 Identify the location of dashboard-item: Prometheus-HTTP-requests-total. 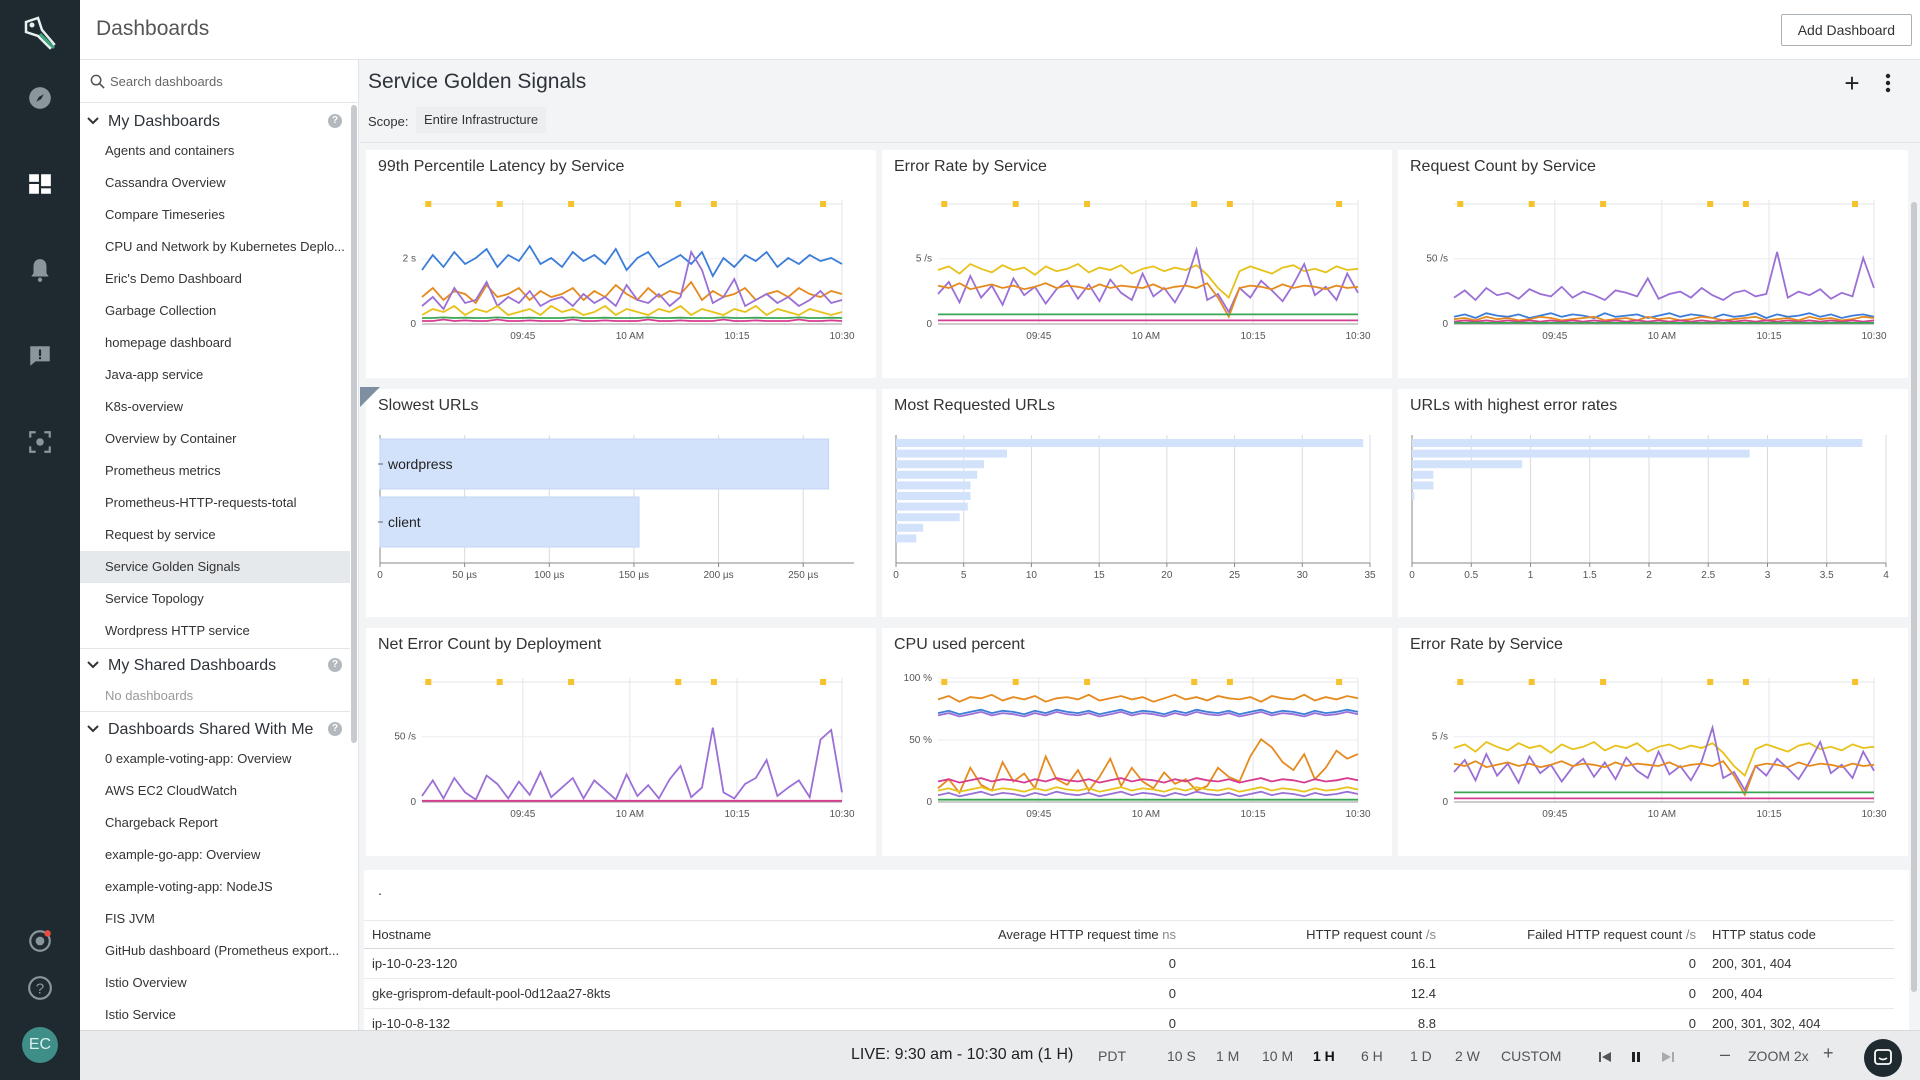
(201, 502).